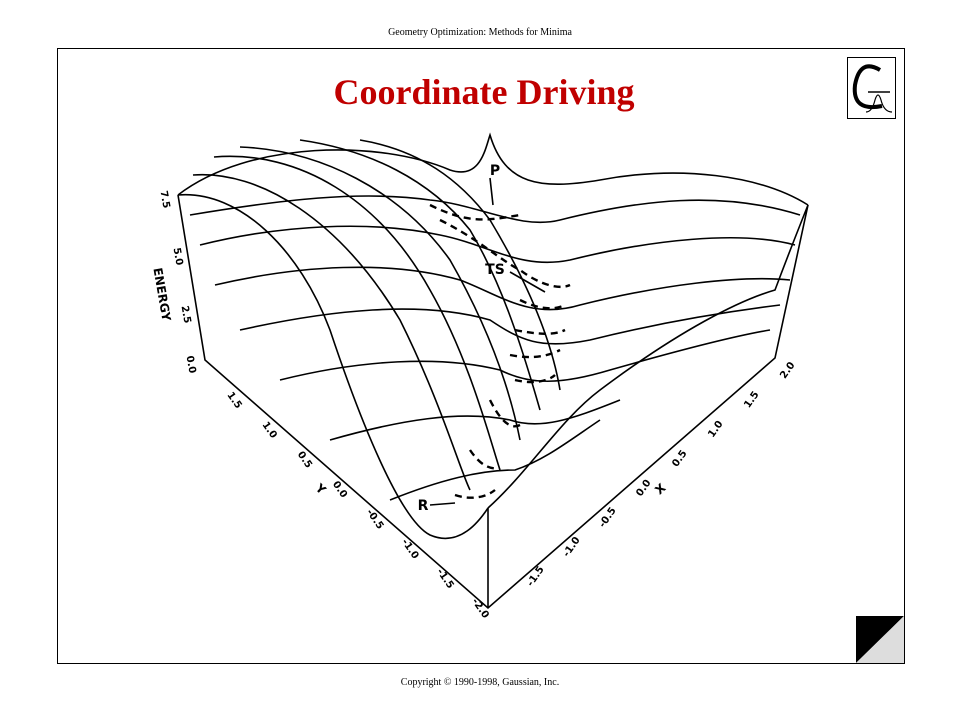 This screenshot has height=720, width=960. Describe the element at coordinates (186, 314) in the screenshot. I see `energy-tick-label: 2.5` at that location.